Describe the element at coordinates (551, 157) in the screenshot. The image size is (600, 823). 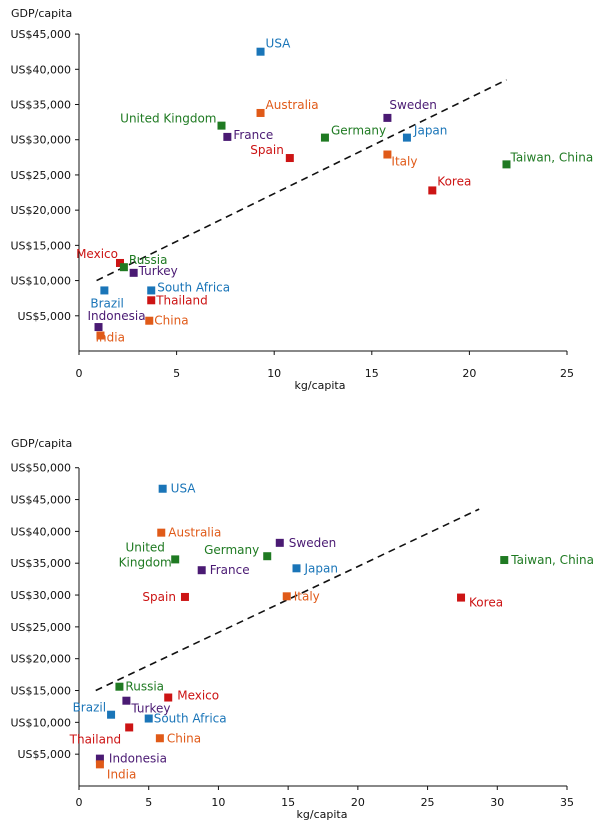
I see `point-label: Taiwan, China` at that location.